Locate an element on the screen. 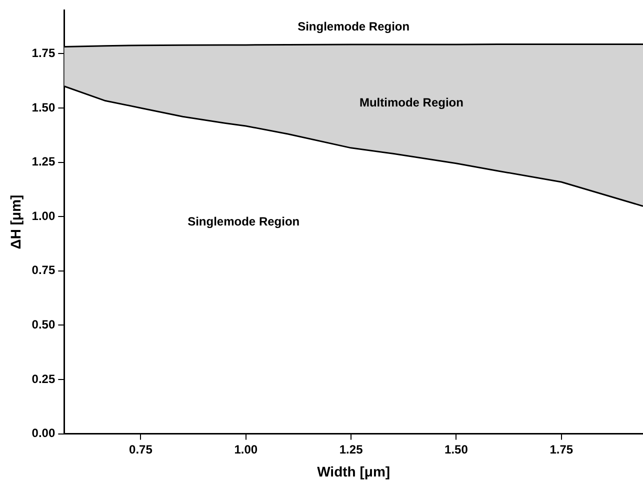 The height and width of the screenshot is (489, 643). x-axis-title: Width [μm] is located at coordinates (353, 471).